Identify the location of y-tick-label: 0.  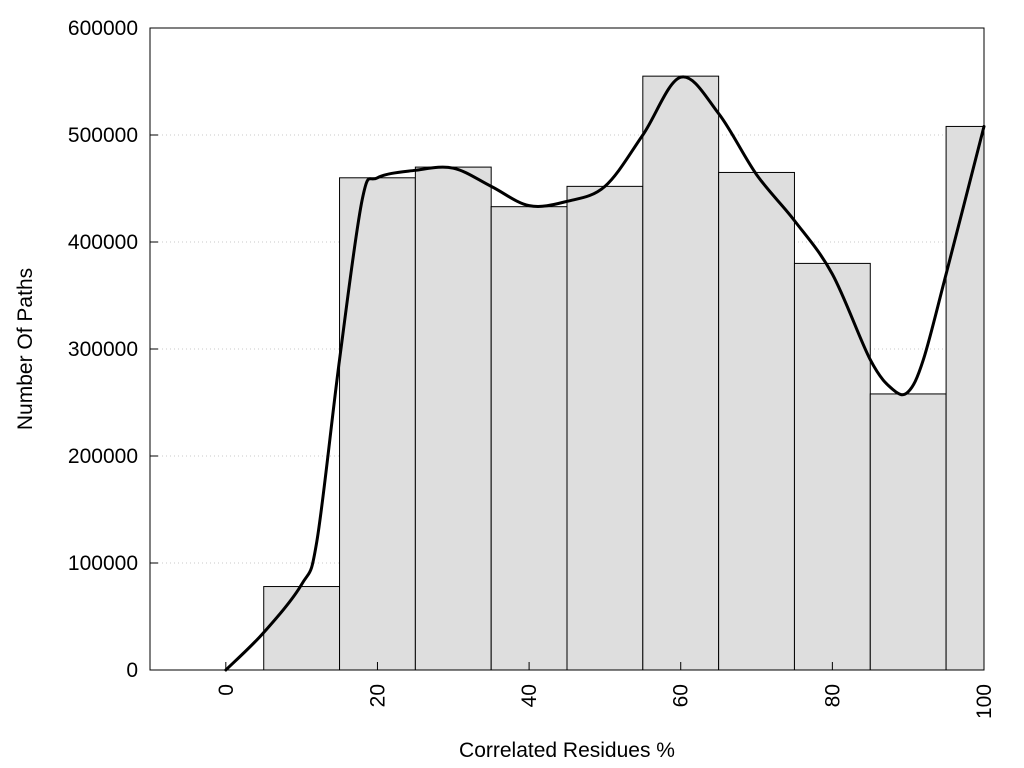
(132, 670).